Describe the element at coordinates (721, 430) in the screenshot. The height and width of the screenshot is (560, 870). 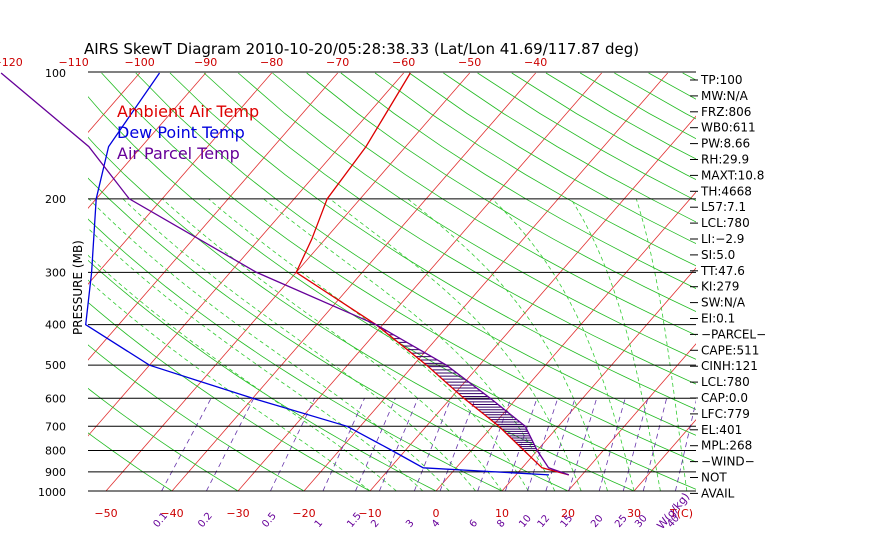
I see `stability-index: EL:401` at that location.